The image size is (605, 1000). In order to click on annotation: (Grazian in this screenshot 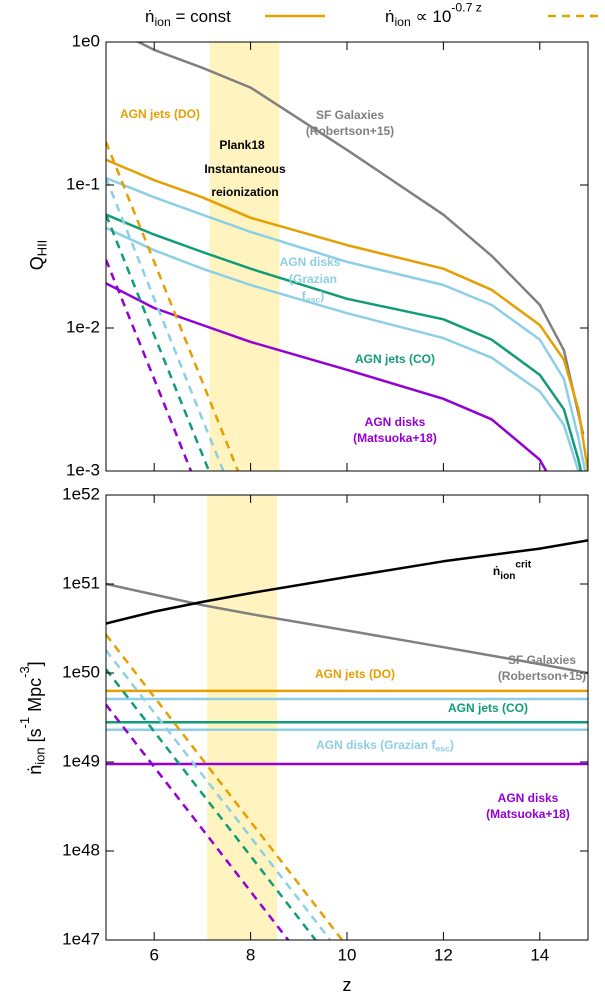, I will do `click(313, 279)`.